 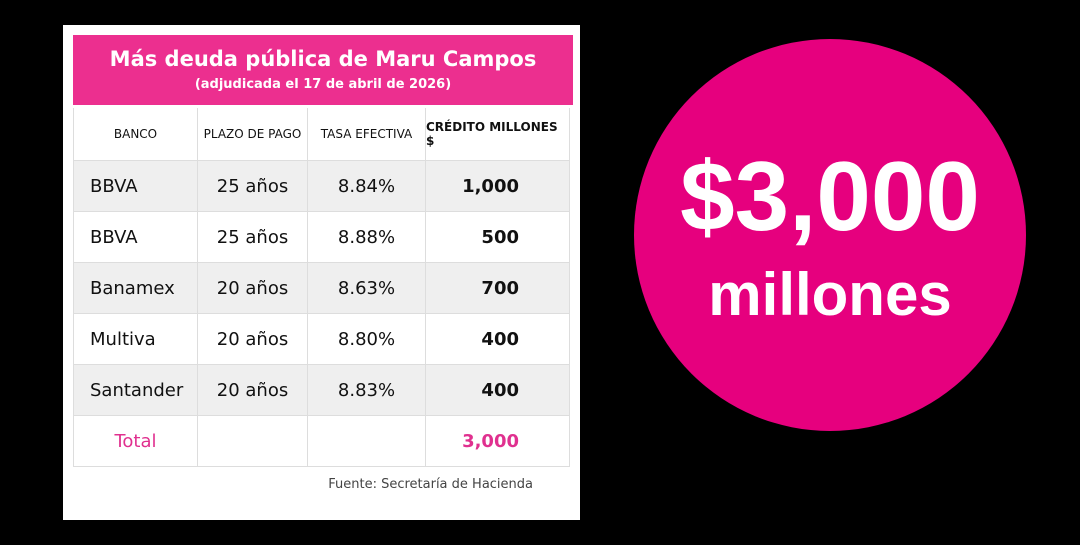 I want to click on table-cell: 700, so click(x=498, y=288).